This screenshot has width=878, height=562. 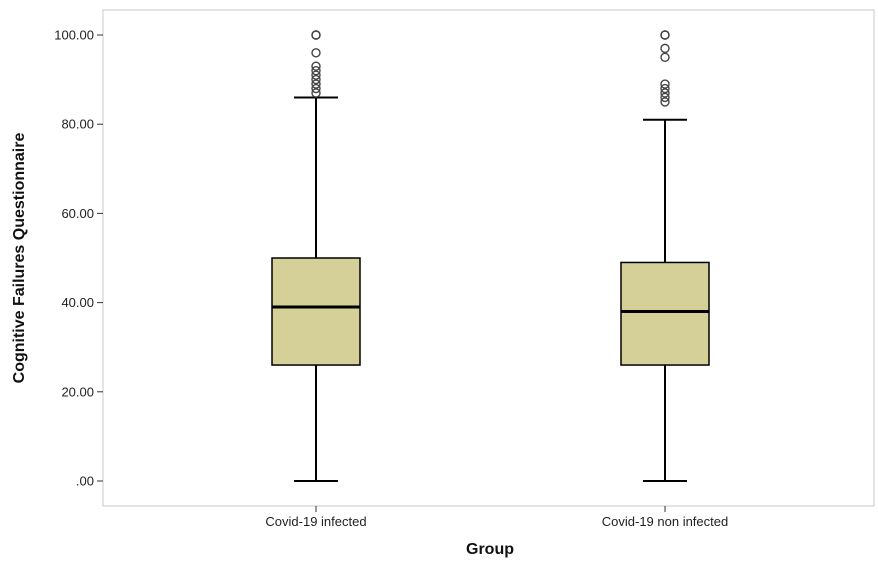 What do you see at coordinates (315, 521) in the screenshot?
I see `x-tick-label: Covid-19 infected` at bounding box center [315, 521].